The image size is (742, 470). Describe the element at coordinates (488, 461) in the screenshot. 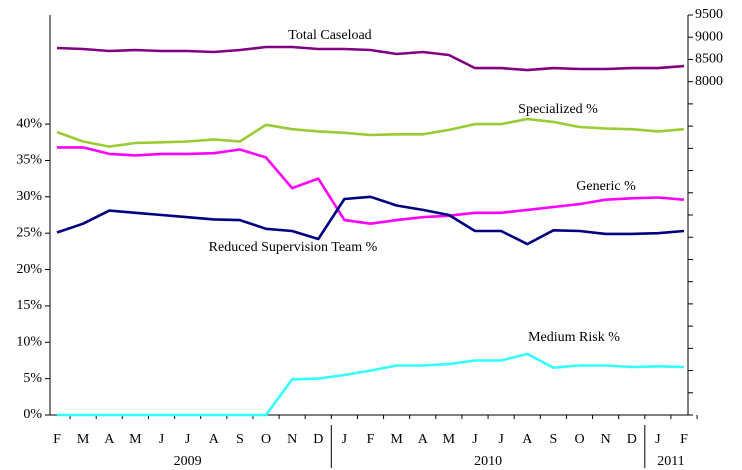

I see `year-label: 2010` at that location.